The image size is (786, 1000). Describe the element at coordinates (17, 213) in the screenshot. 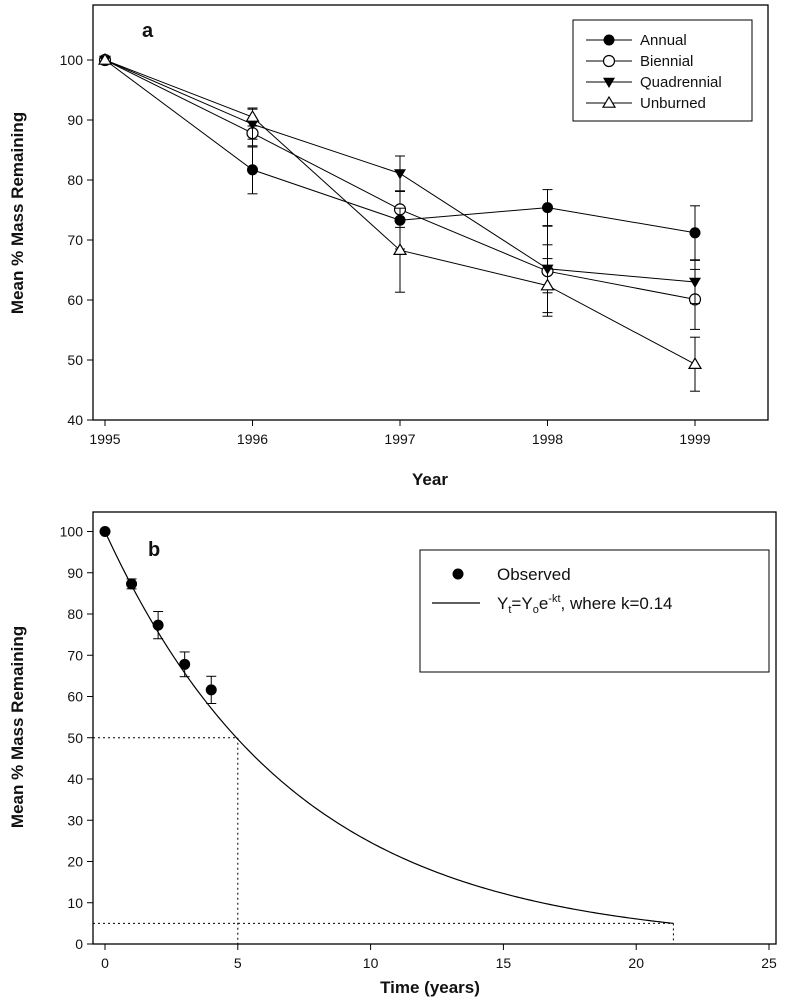

I see `panel-a-y-axis-title: Mean % Mass Remaining` at that location.